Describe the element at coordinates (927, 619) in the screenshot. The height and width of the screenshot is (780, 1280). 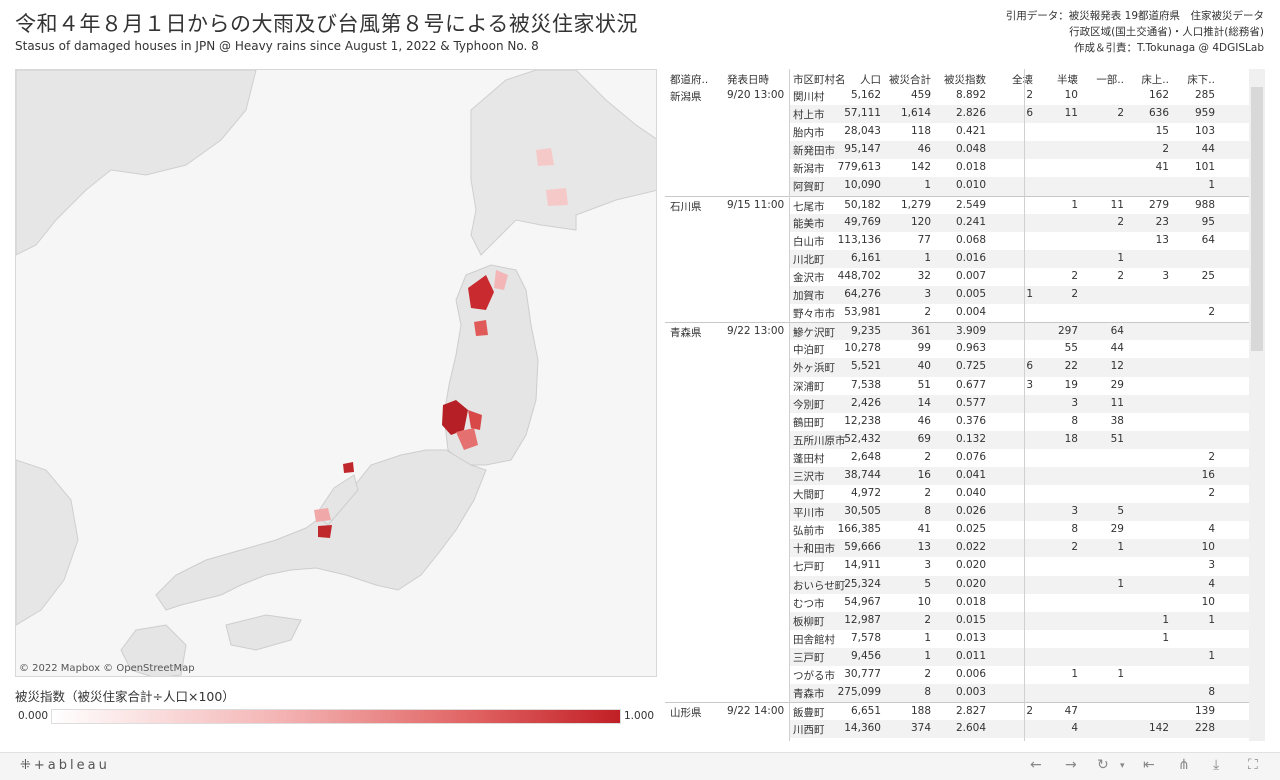
I see `total-cell: 2` at that location.